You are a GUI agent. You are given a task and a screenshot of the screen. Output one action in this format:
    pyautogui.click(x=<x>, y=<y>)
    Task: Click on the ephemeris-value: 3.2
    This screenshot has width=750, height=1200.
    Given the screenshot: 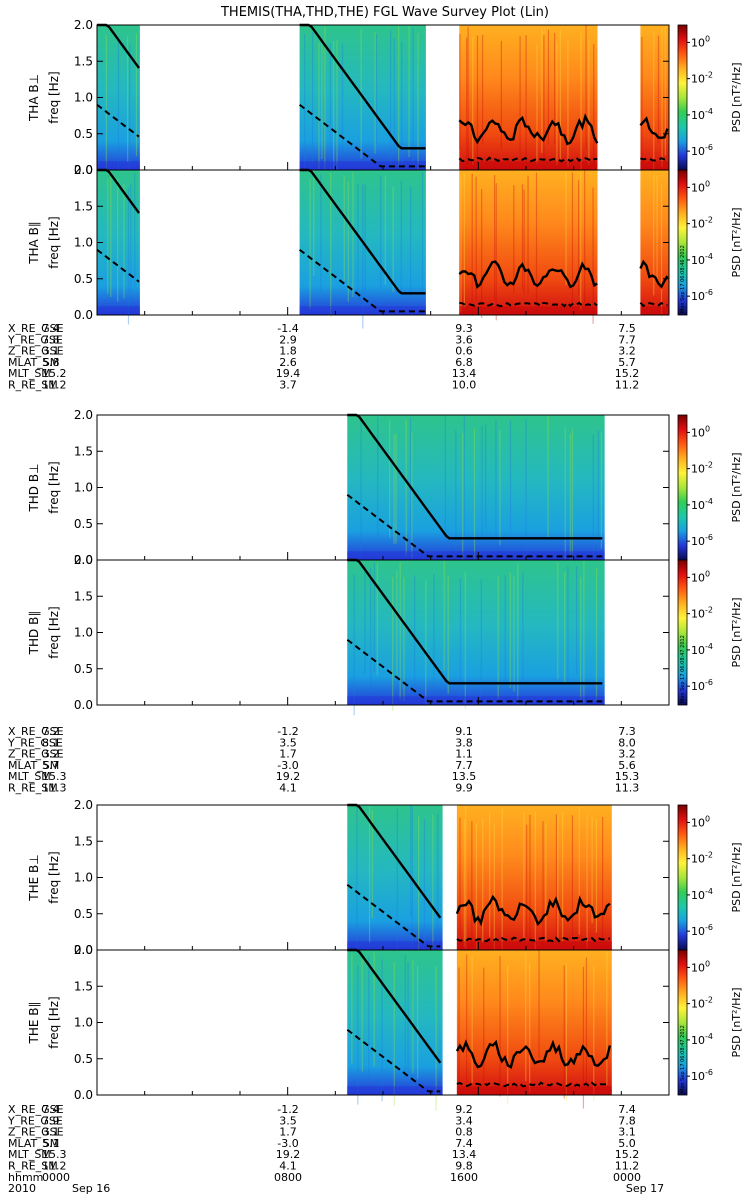 What is the action you would take?
    pyautogui.click(x=51, y=754)
    